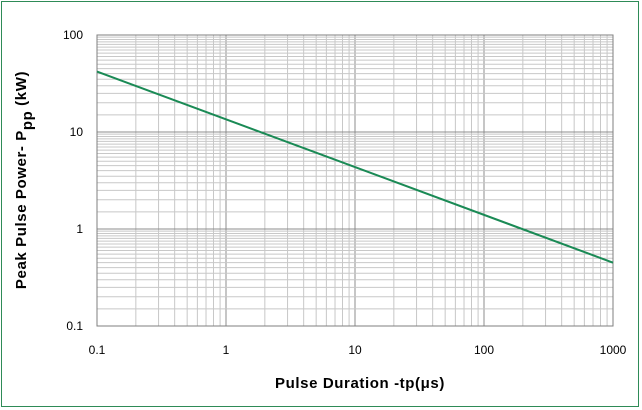 This screenshot has height=410, width=642. Describe the element at coordinates (24, 180) in the screenshot. I see `y-axis-title: Peak Pulse Power- Ppp (kW)` at that location.